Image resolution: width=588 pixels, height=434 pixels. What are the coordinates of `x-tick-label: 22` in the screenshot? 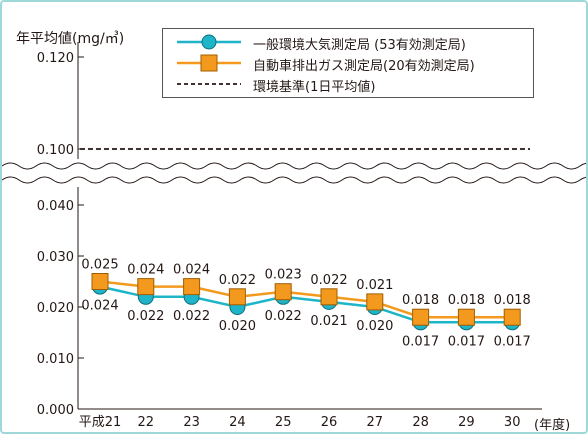 It's located at (146, 422).